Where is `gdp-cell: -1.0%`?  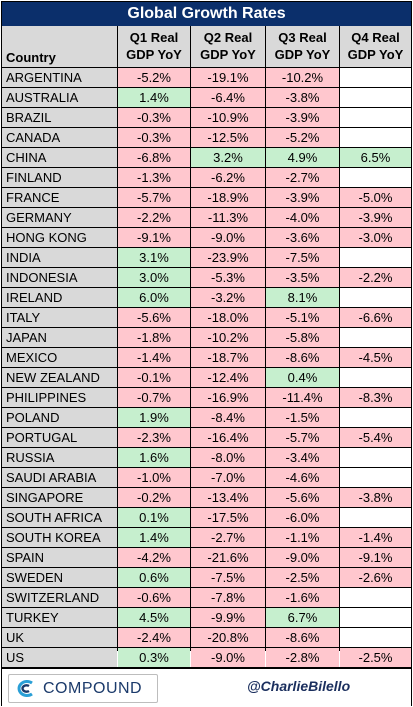 gdp-cell: -1.0% is located at coordinates (154, 477).